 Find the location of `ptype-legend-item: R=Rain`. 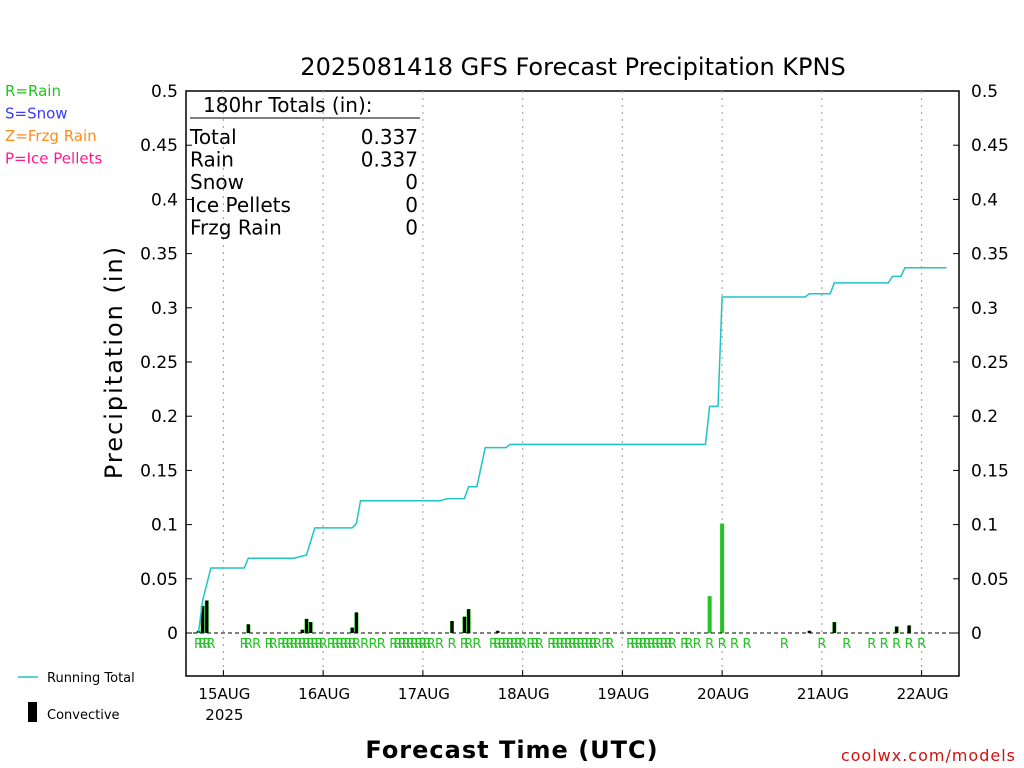

ptype-legend-item: R=Rain is located at coordinates (33, 91).